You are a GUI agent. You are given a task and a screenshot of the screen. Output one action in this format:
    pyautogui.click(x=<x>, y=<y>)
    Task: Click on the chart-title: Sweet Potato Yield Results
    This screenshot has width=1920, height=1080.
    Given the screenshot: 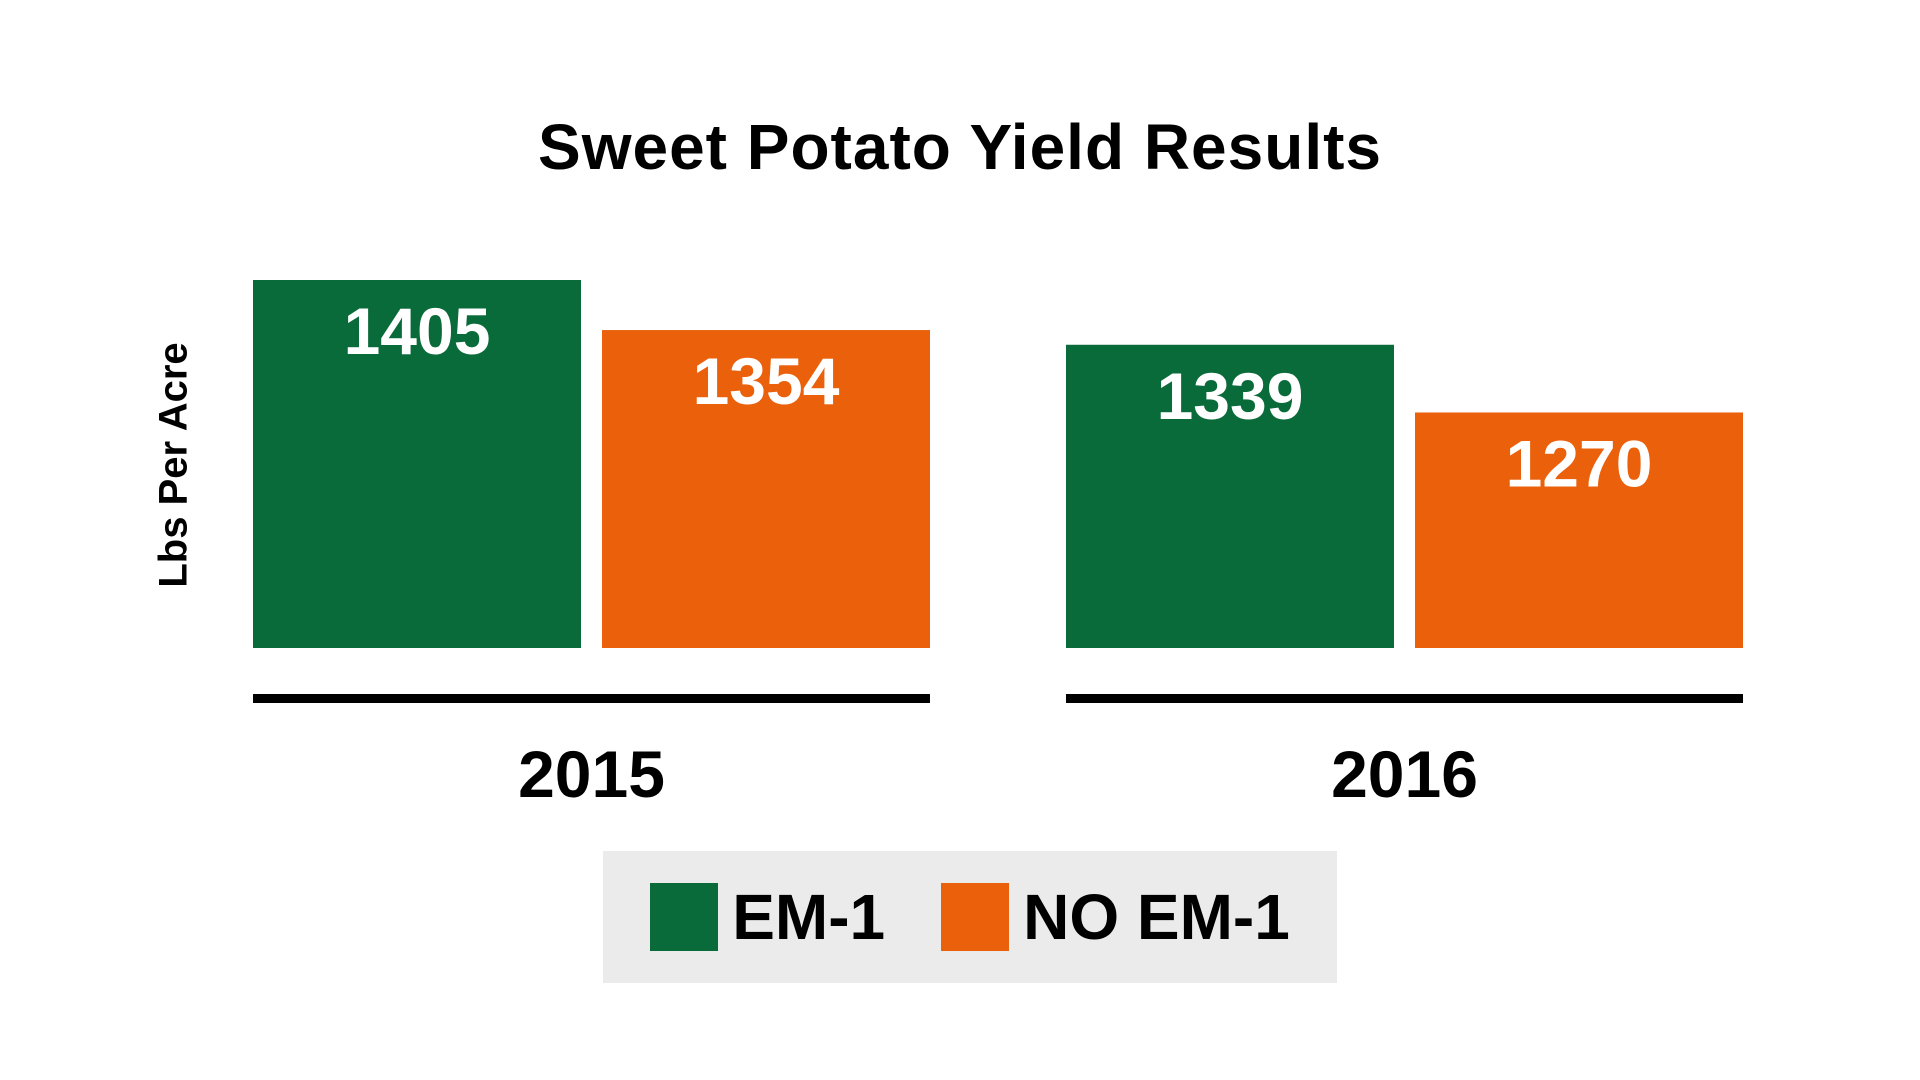 What is the action you would take?
    pyautogui.click(x=960, y=147)
    